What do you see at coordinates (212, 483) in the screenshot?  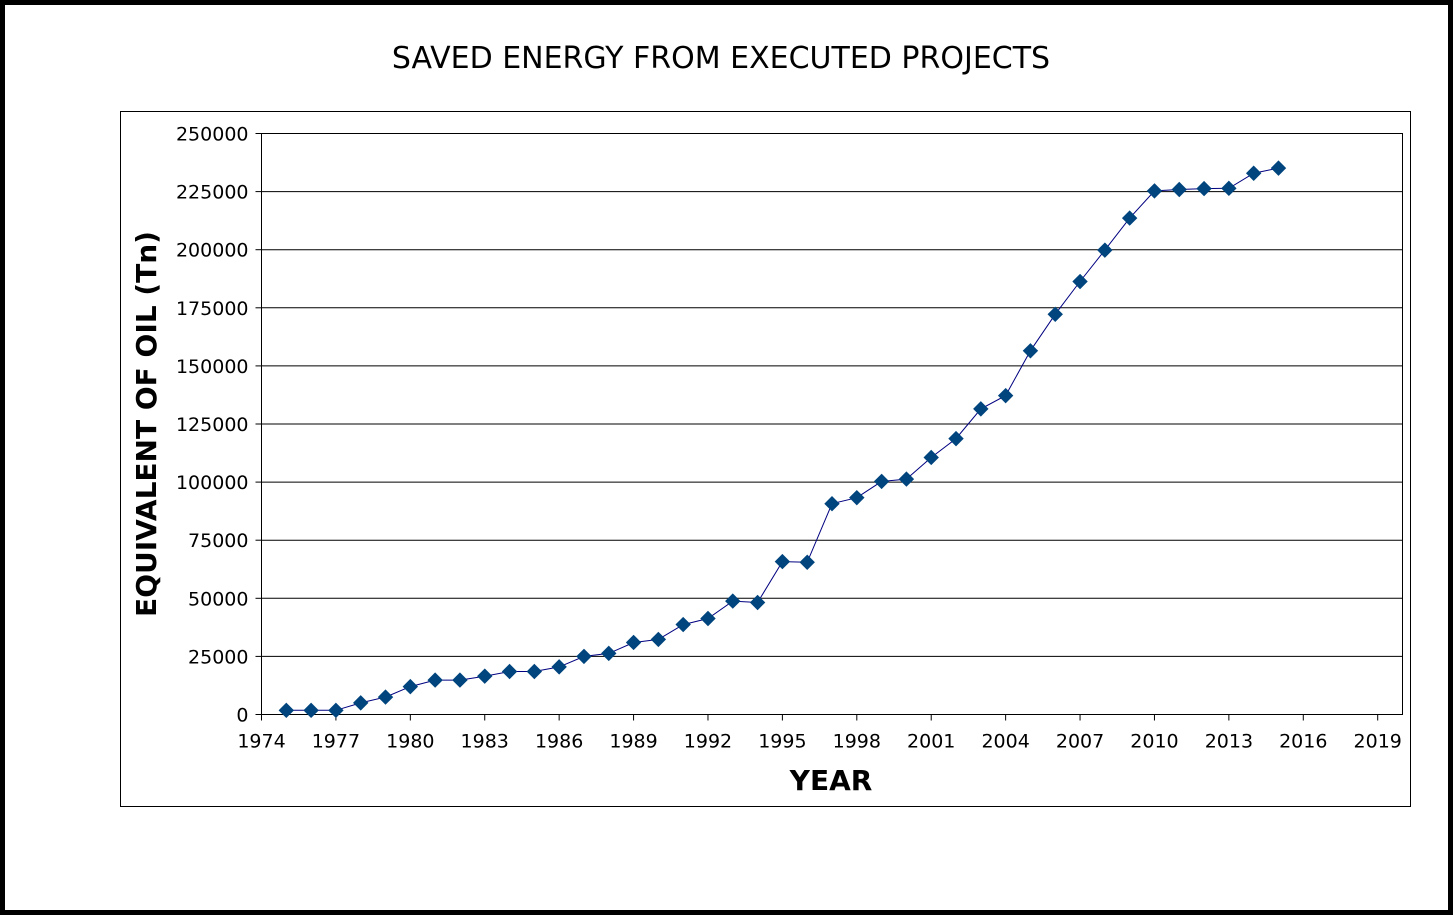 I see `y-tick-label: 100000` at bounding box center [212, 483].